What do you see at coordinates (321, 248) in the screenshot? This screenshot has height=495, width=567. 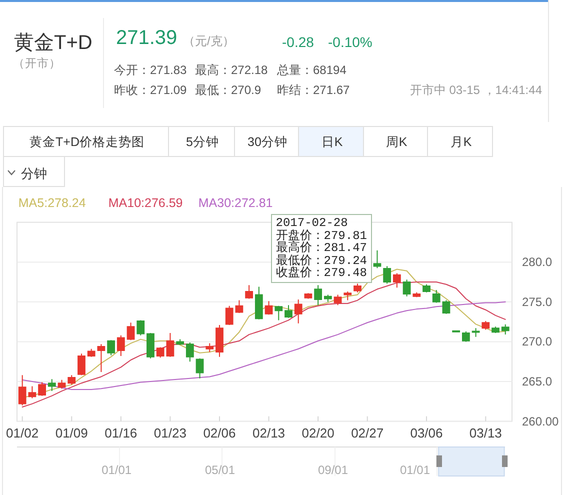 I see `annotation: 最高价：281.47` at bounding box center [321, 248].